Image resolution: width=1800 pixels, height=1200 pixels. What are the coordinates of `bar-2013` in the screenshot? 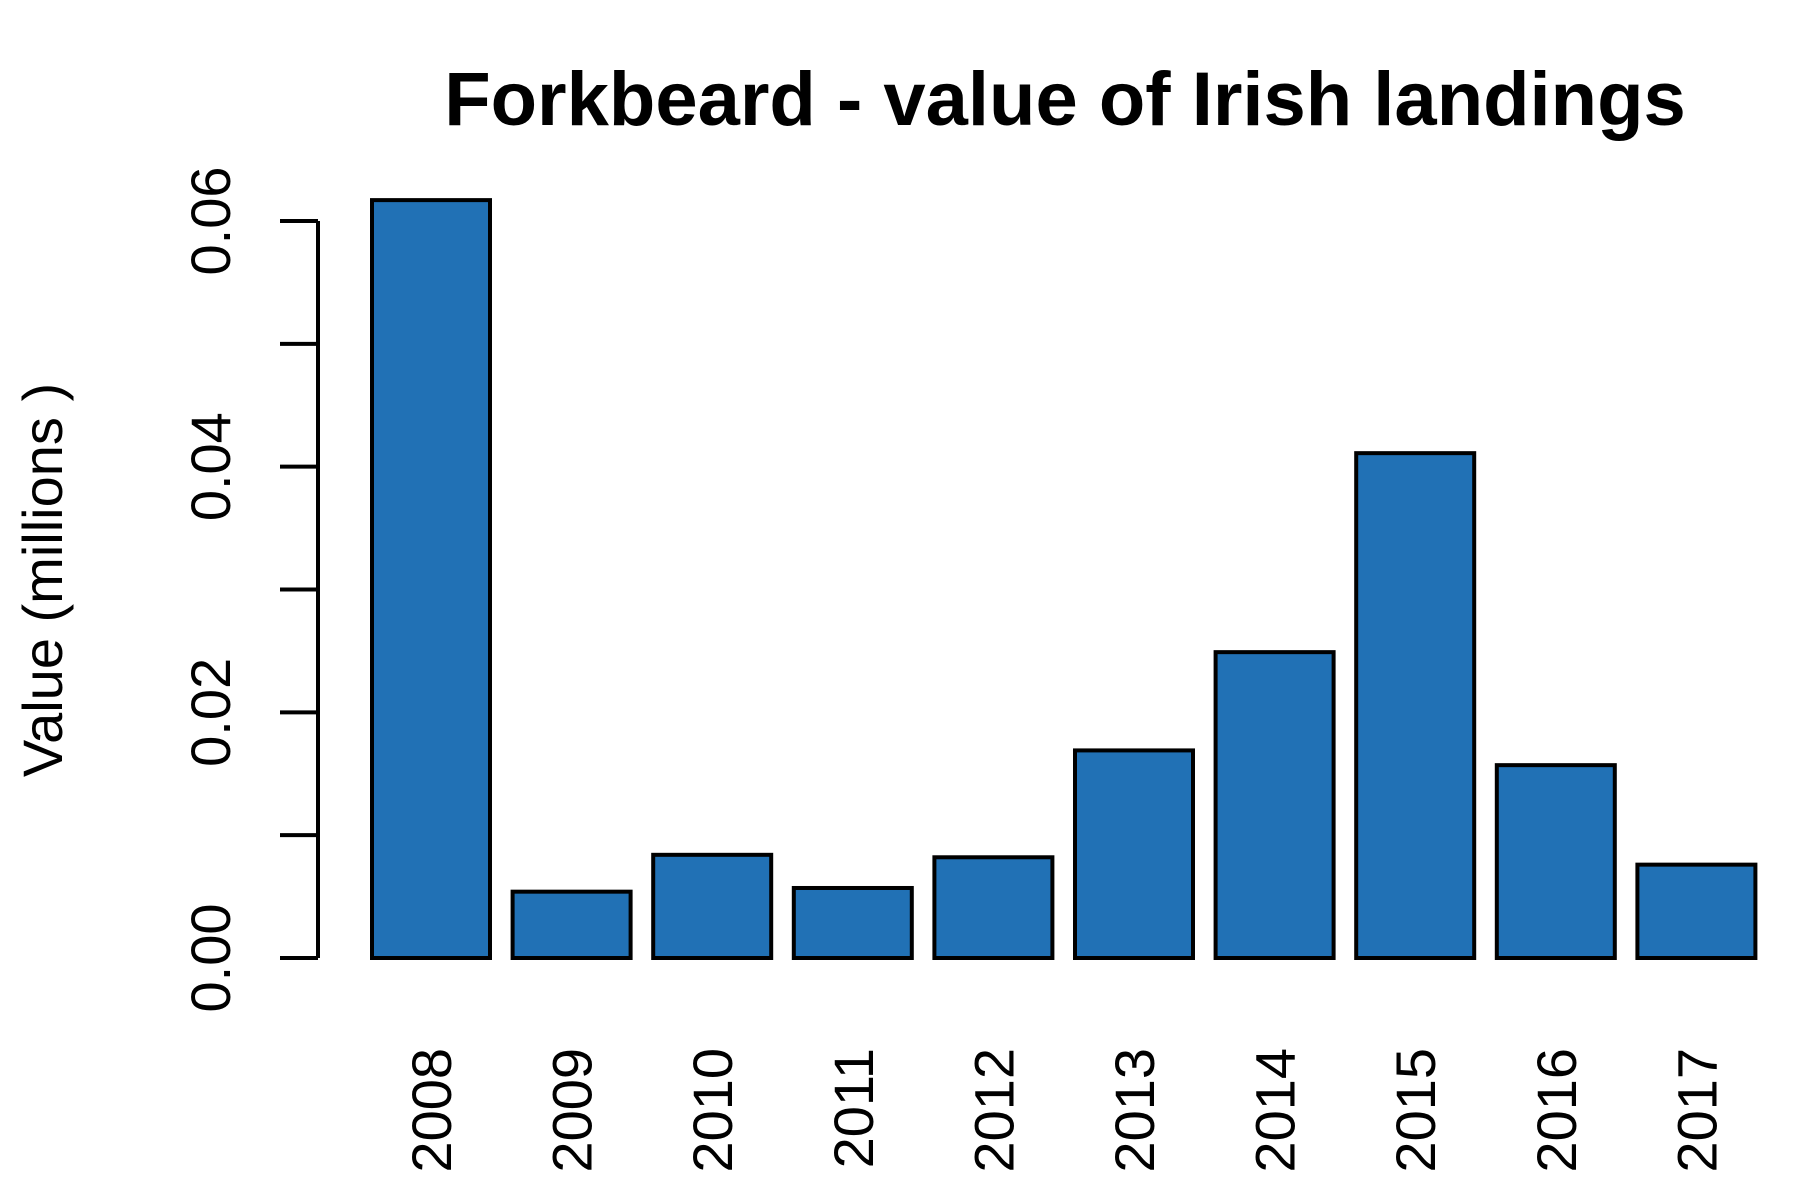 It's located at (1134, 854).